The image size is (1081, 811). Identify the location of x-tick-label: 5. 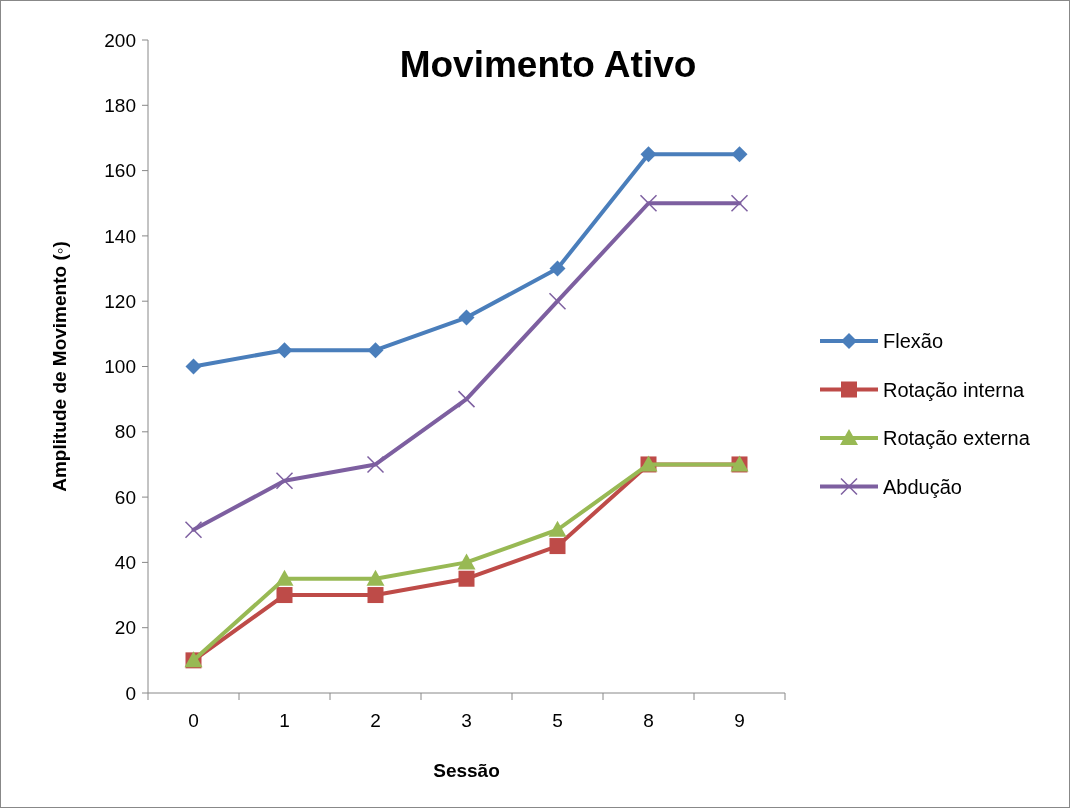
(557, 720).